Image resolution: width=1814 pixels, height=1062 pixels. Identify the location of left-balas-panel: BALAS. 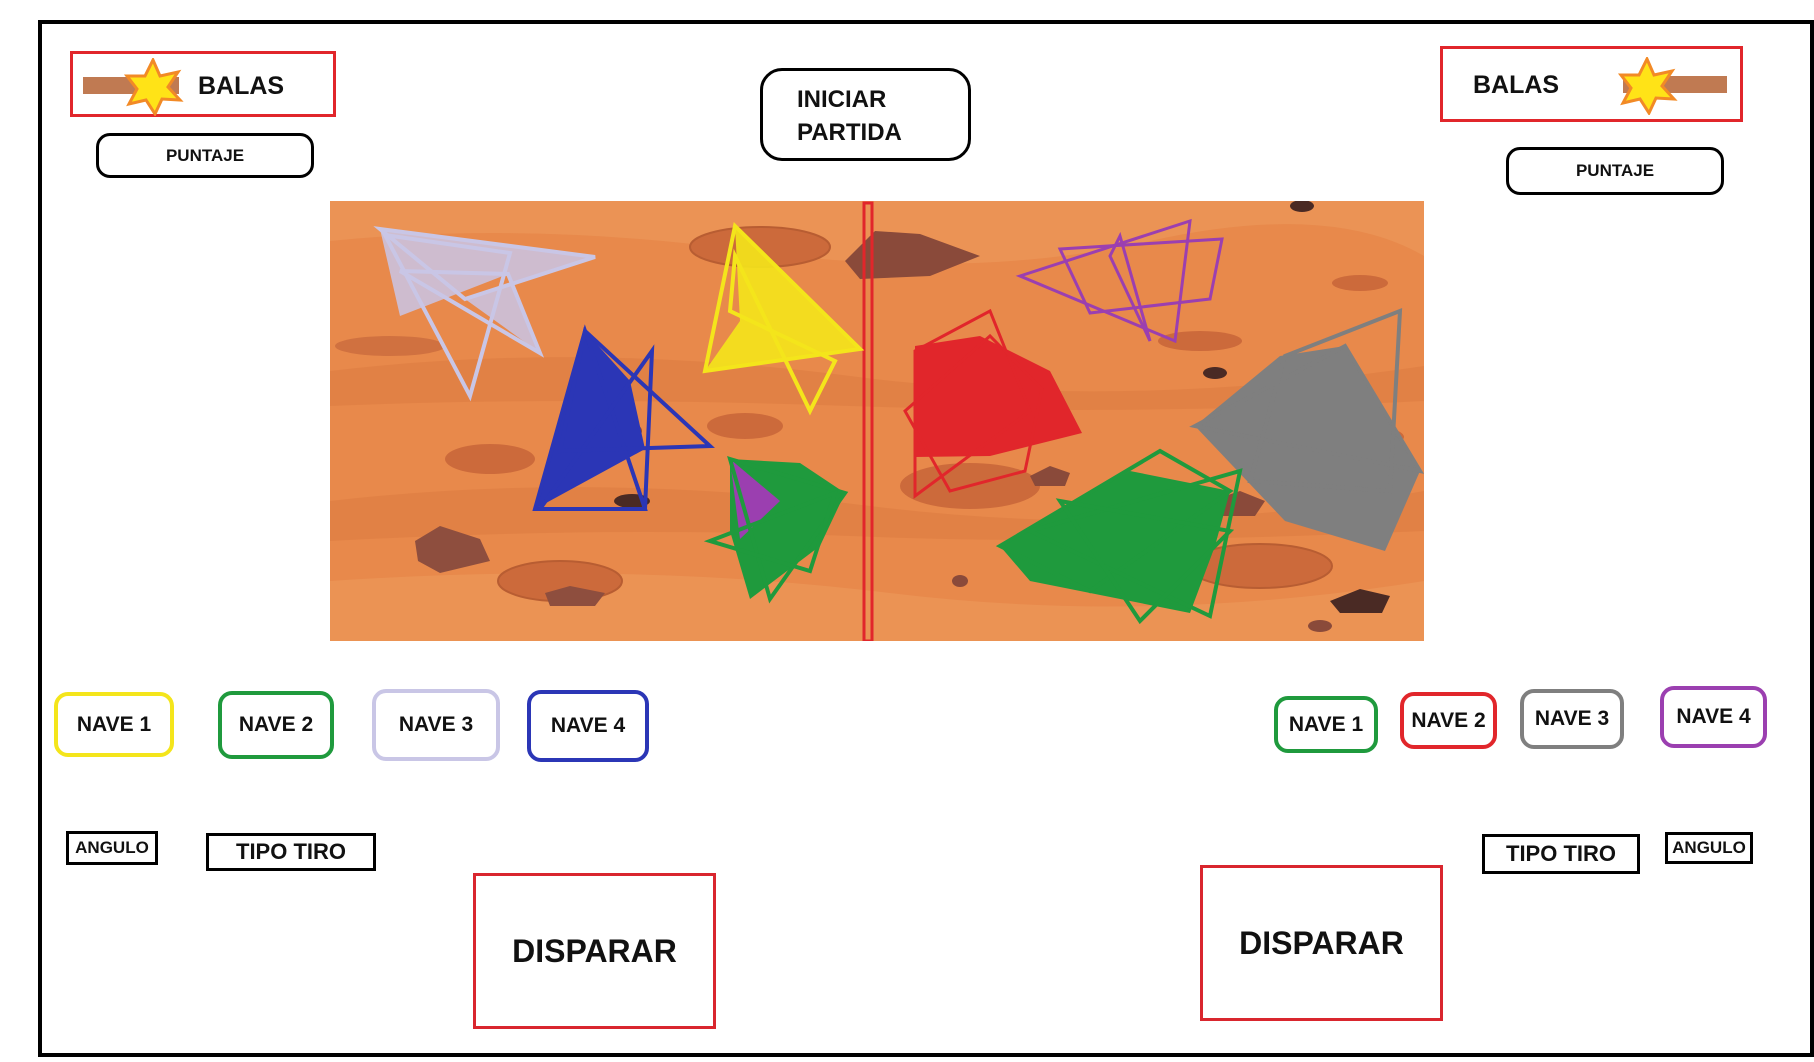
(203, 84).